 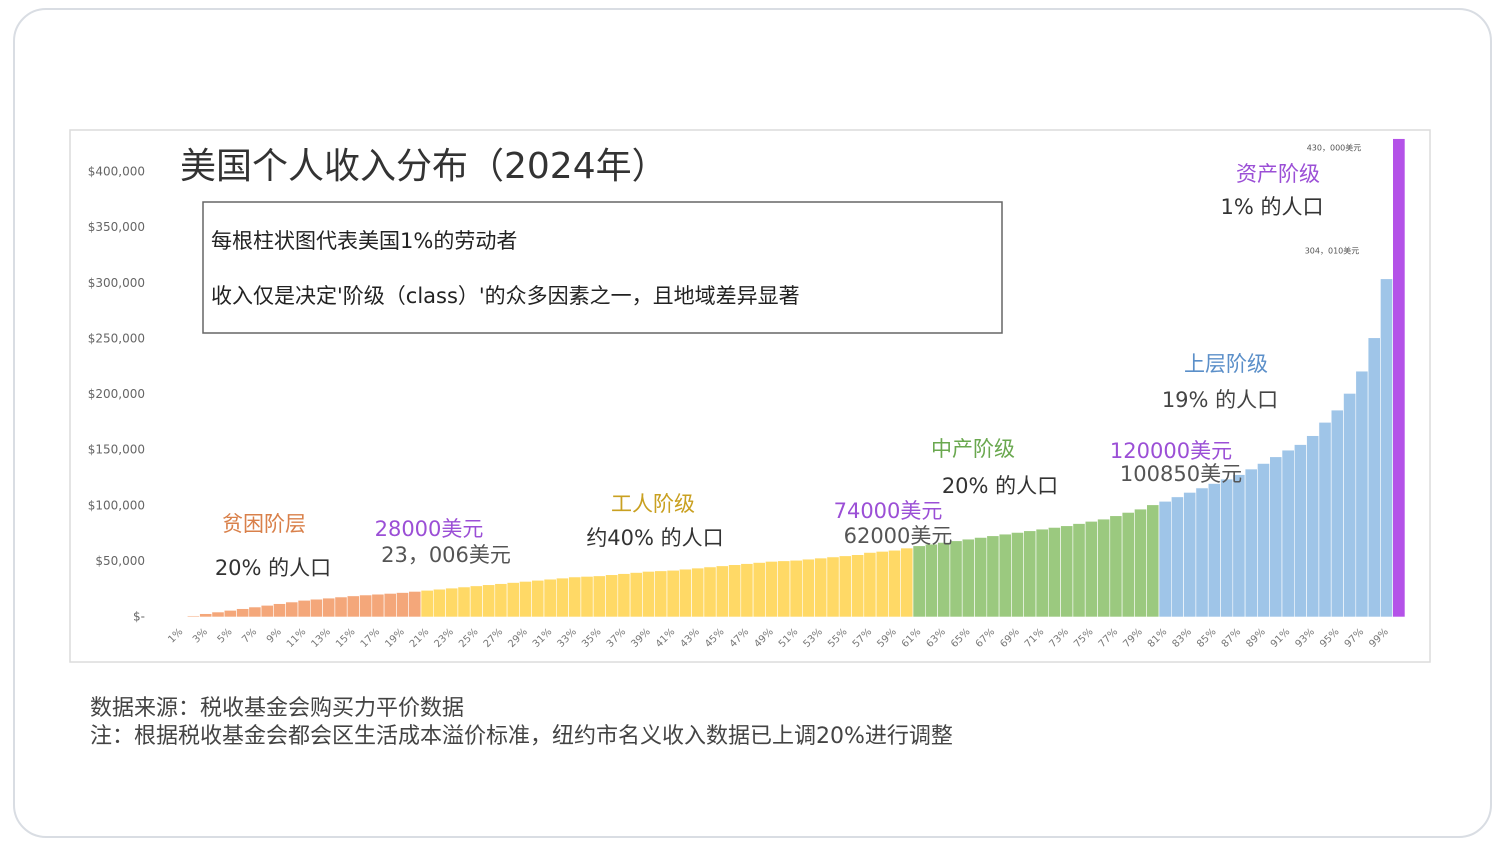 What do you see at coordinates (602, 267) in the screenshot?
I see `note-box` at bounding box center [602, 267].